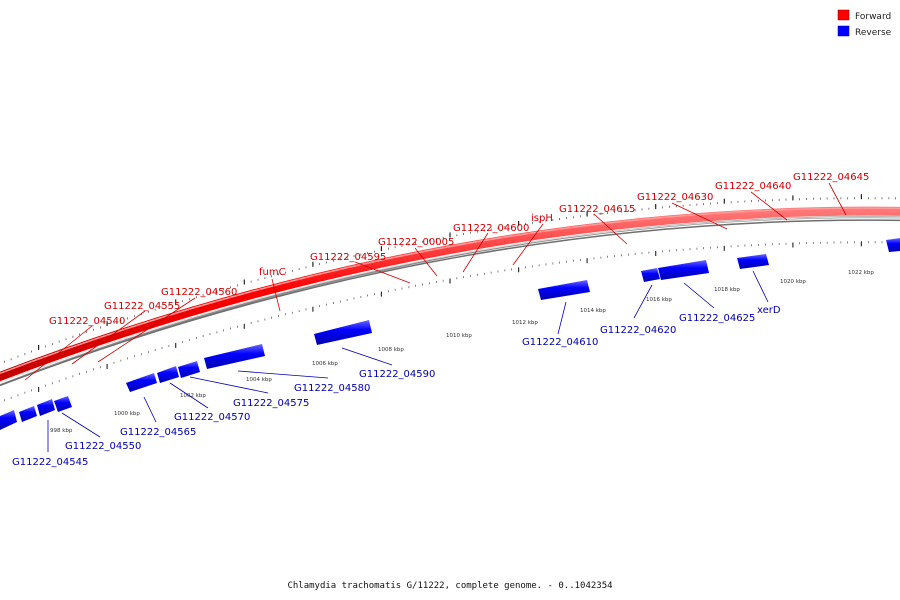 The height and width of the screenshot is (600, 900). What do you see at coordinates (560, 342) in the screenshot?
I see `reverse-gene-label: G11222_04610` at bounding box center [560, 342].